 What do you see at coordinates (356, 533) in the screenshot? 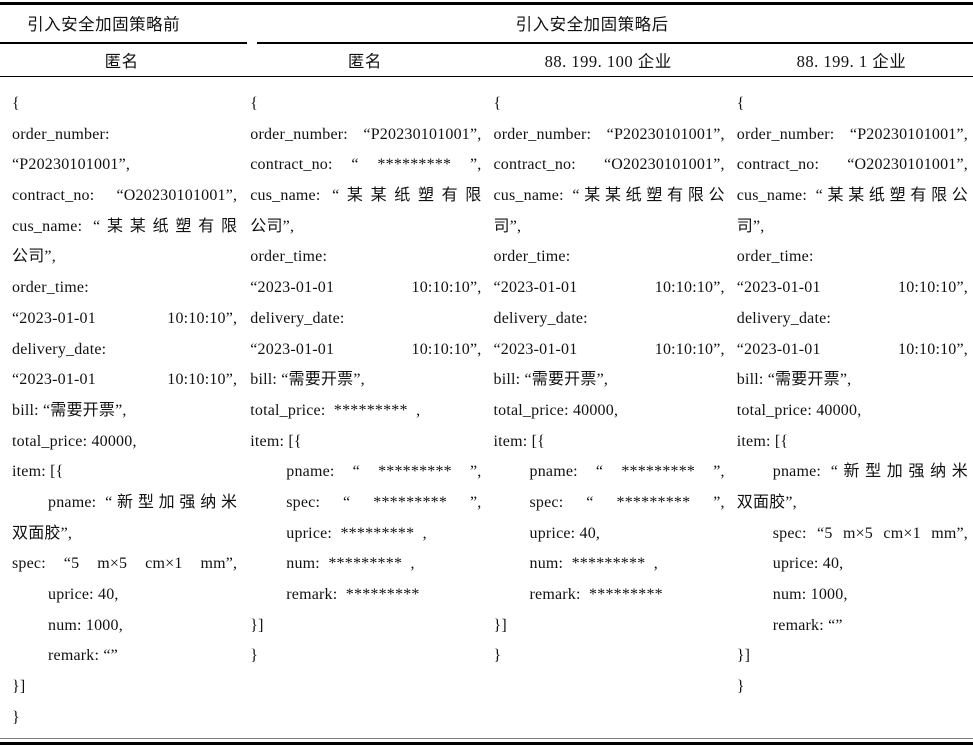
I see `code-line: uprice: ********* ,` at bounding box center [356, 533].